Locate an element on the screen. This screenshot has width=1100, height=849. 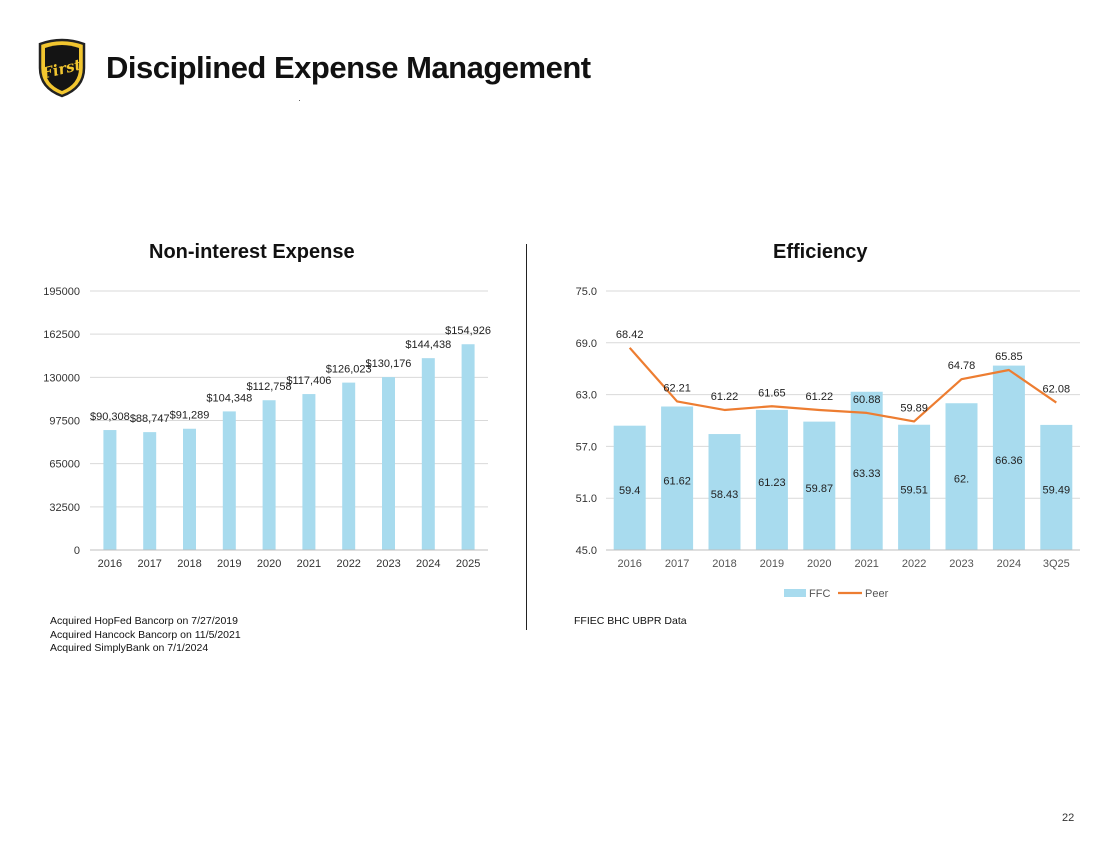
line-data-label: 60.88 is located at coordinates (867, 400).